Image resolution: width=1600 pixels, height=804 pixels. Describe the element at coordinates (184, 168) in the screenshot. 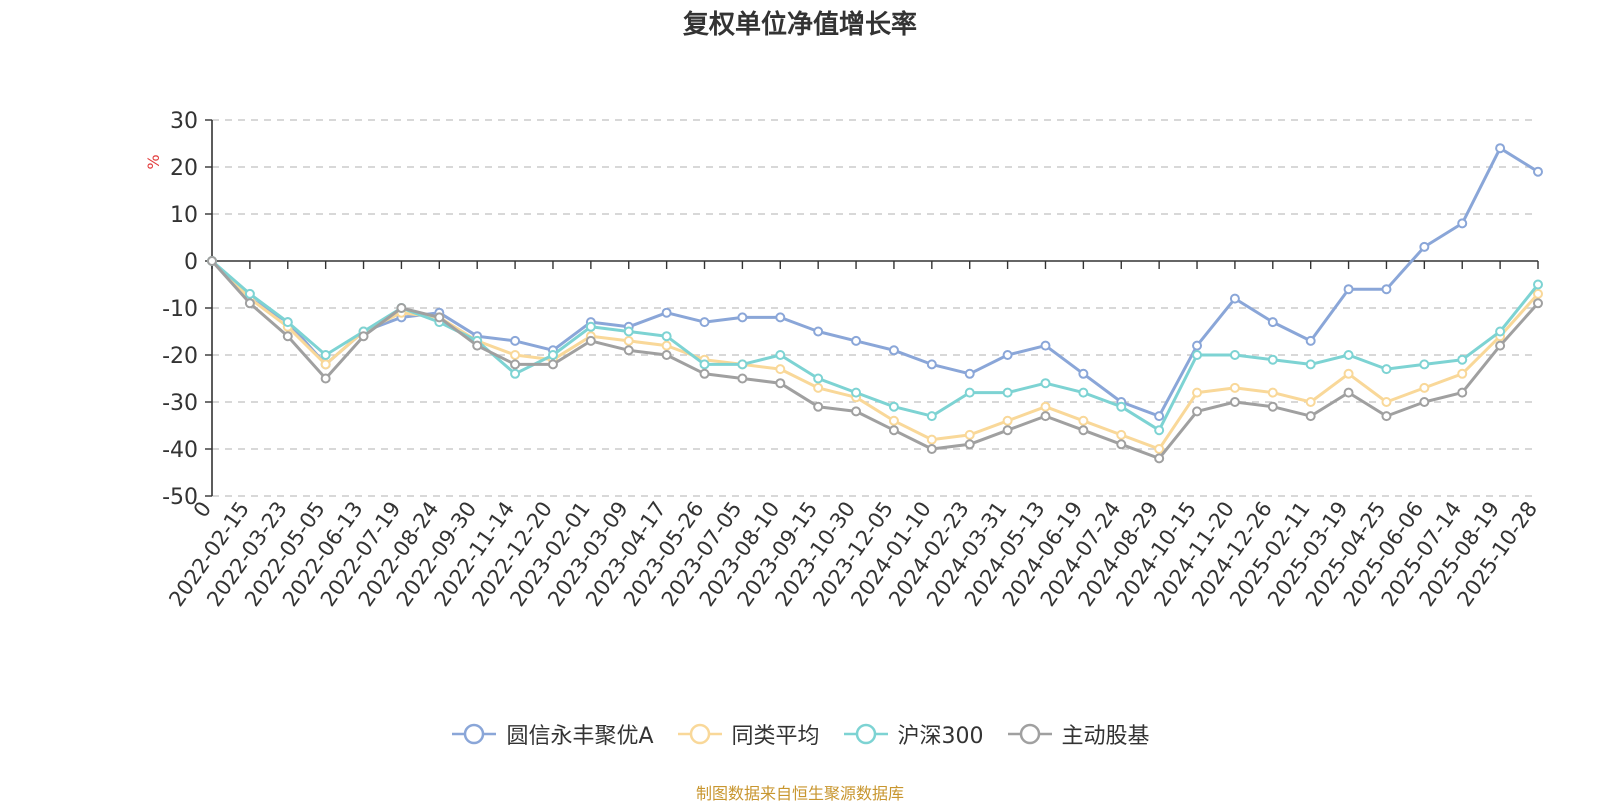

I see `y-tick-label: 20` at that location.